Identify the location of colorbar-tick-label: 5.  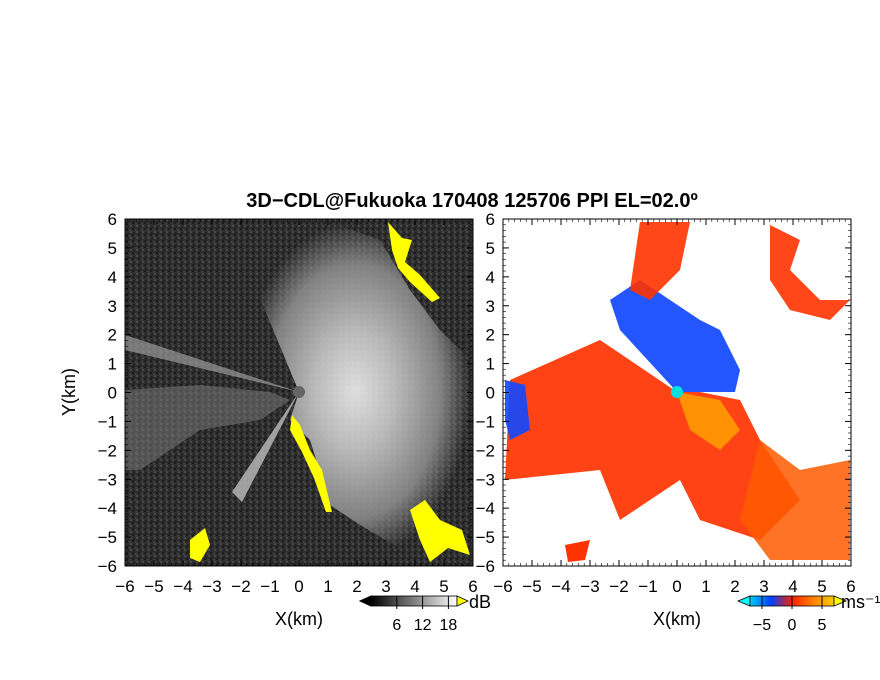
(822, 625).